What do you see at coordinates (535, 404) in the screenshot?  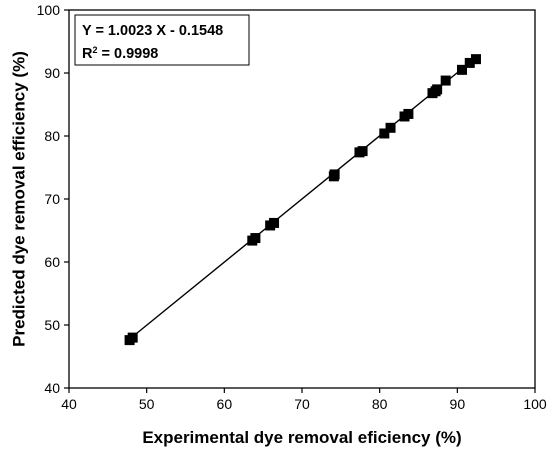 I see `x-tick-label: 100` at bounding box center [535, 404].